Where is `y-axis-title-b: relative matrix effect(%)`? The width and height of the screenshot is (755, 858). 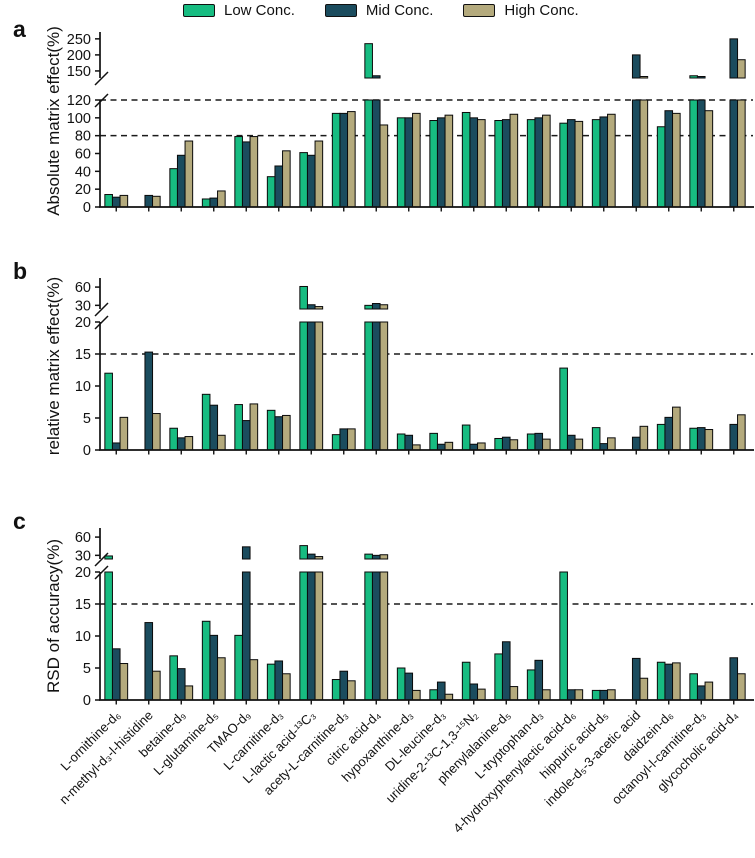 y-axis-title-b: relative matrix effect(%) is located at coordinates (53, 366).